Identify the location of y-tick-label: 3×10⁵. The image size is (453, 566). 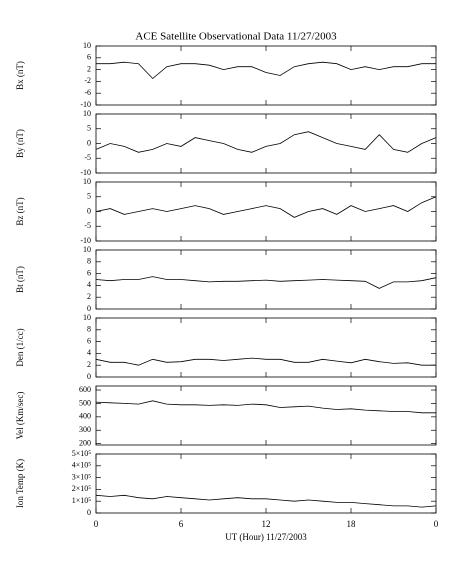
(82, 476).